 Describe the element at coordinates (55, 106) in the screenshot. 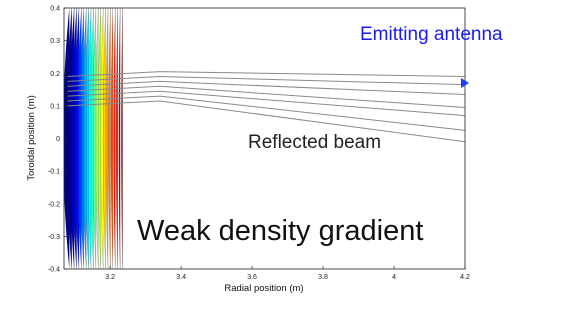

I see `y-tick-label: 0.1` at that location.